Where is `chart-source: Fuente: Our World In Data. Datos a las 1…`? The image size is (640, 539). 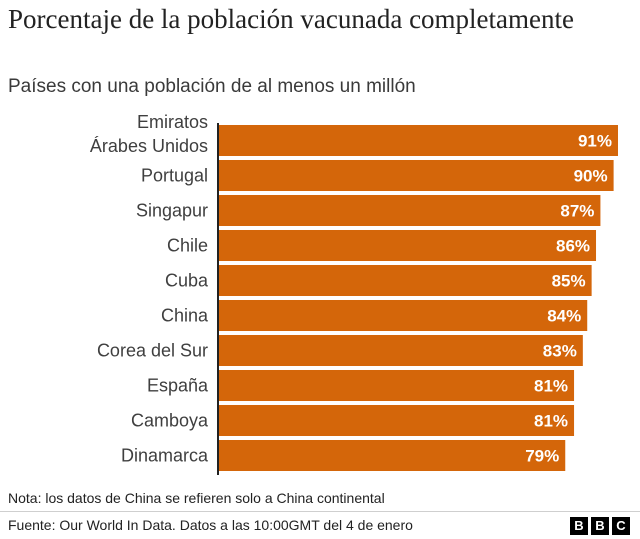 chart-source: Fuente: Our World In Data. Datos a las 1… is located at coordinates (210, 525).